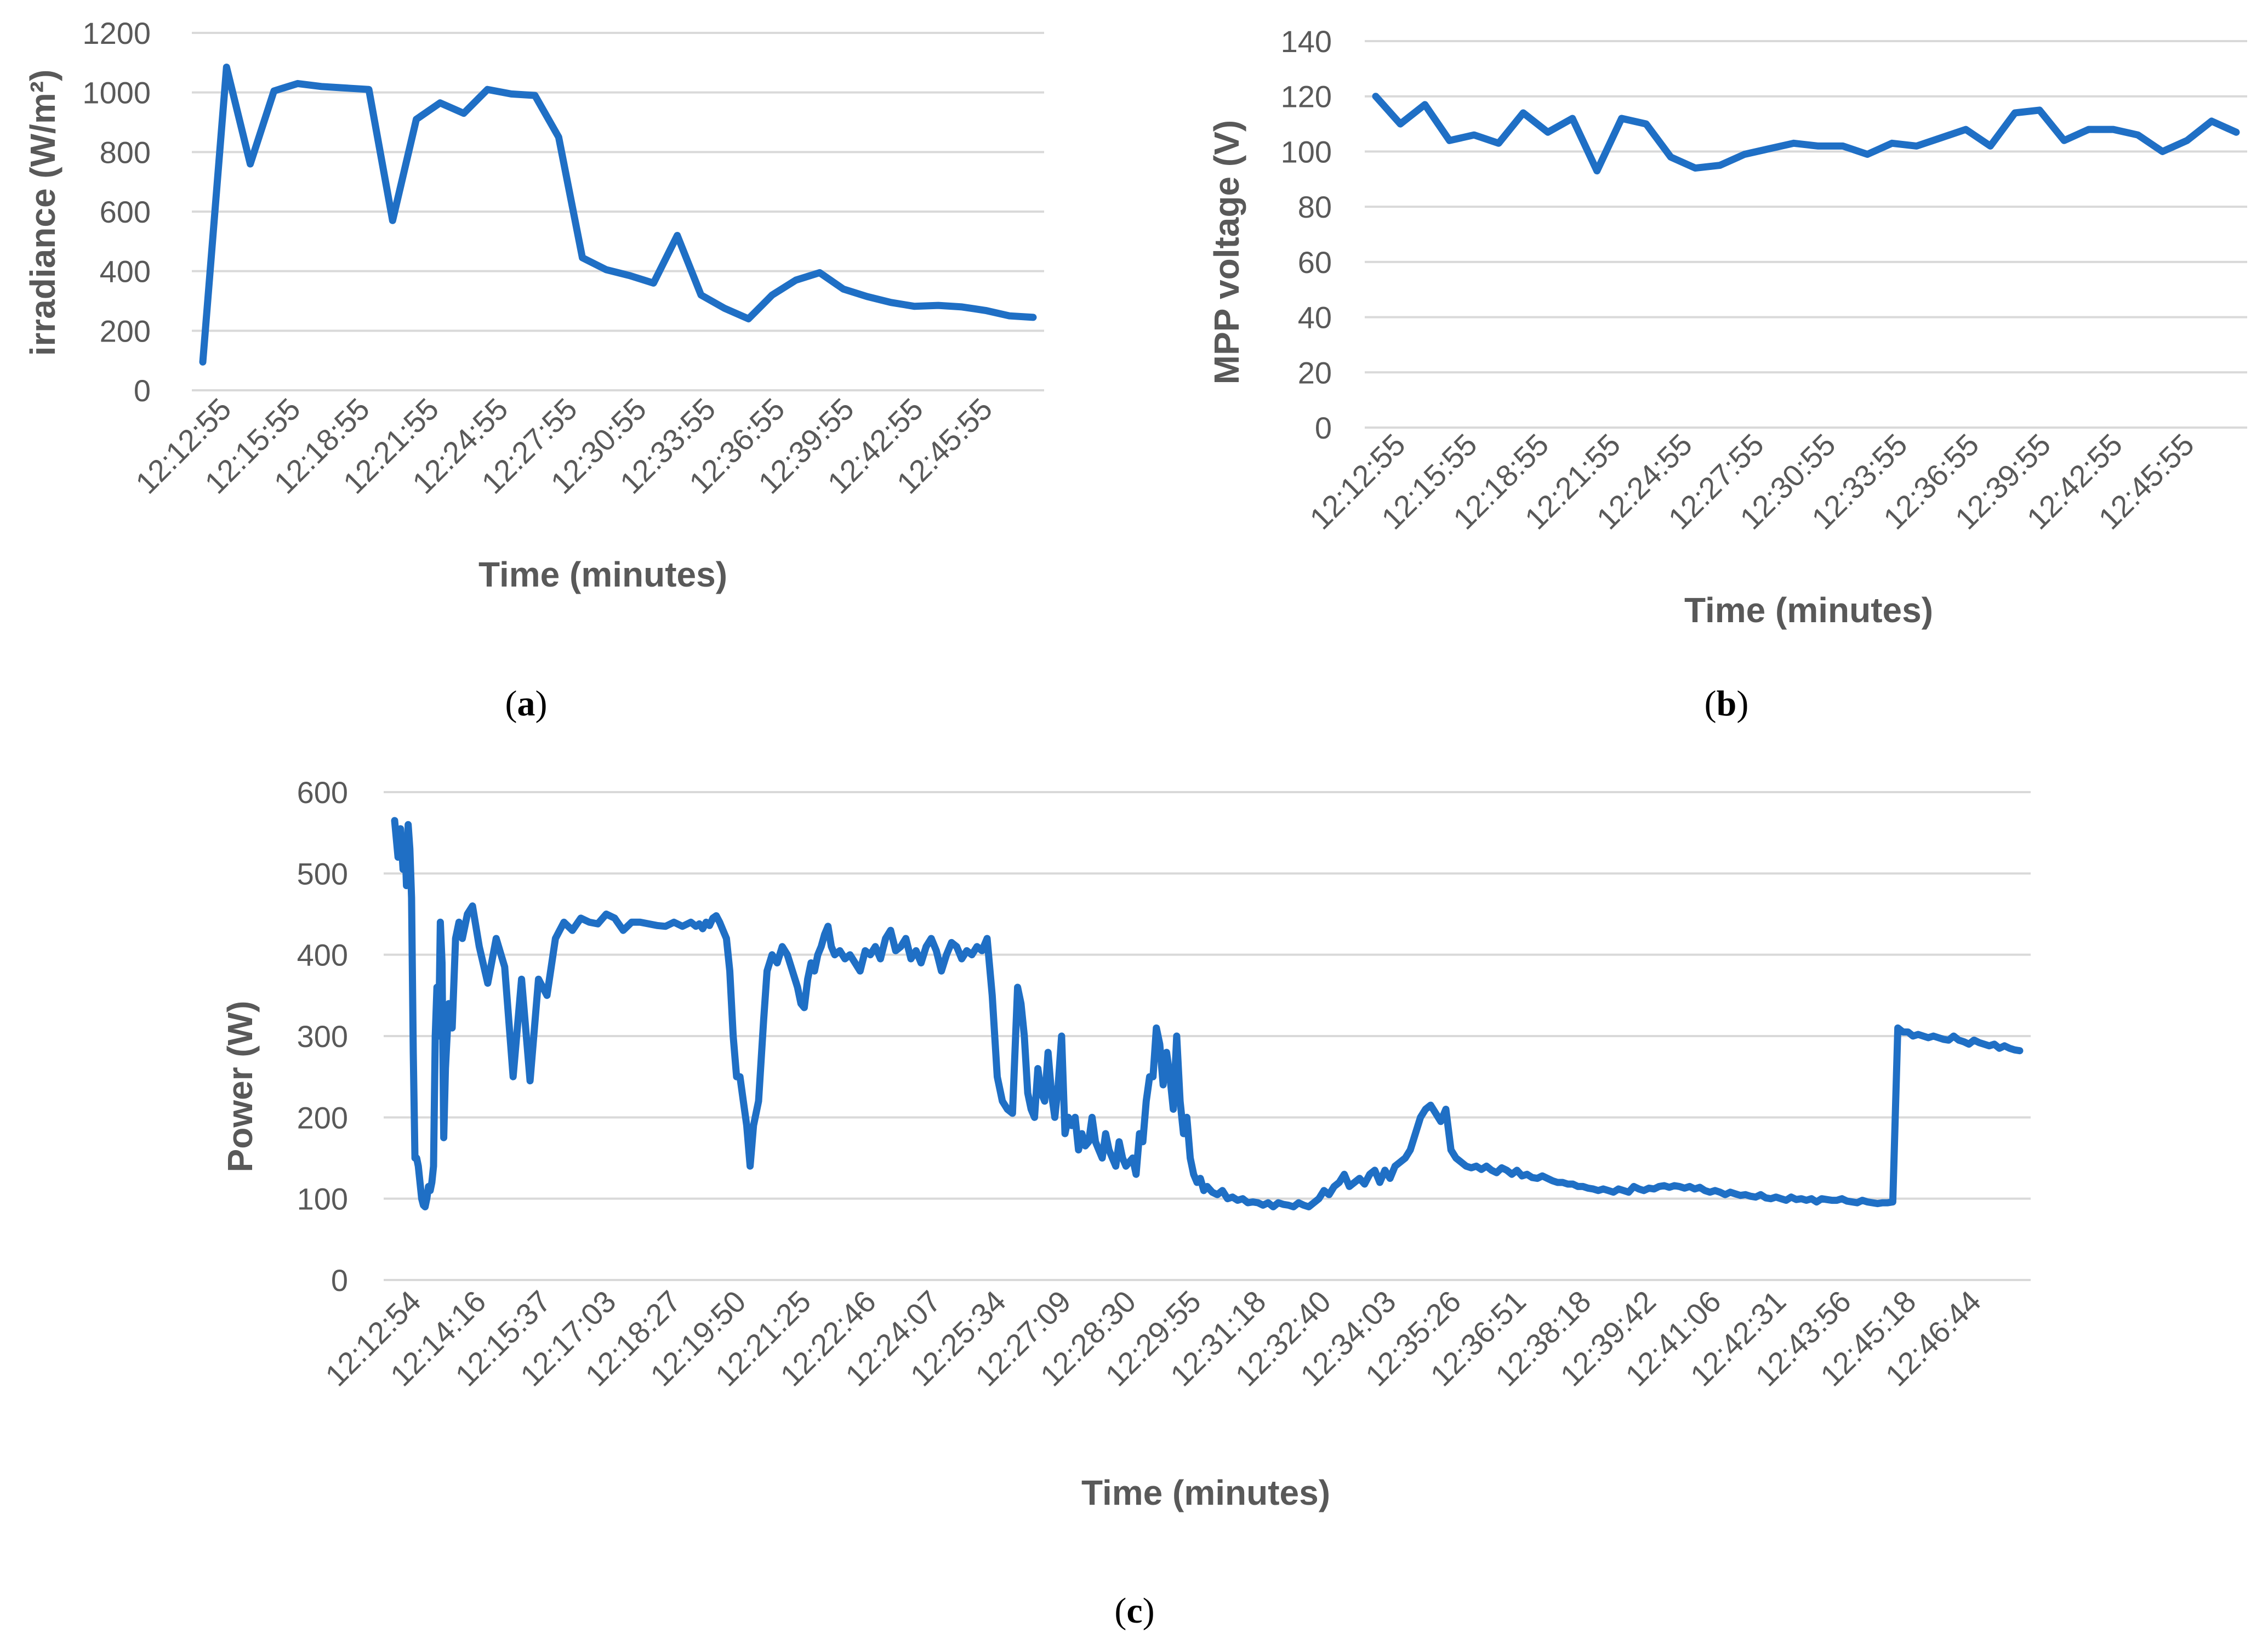 The height and width of the screenshot is (1644, 2268). I want to click on chart-c-ytick-label-2: 200, so click(322, 1117).